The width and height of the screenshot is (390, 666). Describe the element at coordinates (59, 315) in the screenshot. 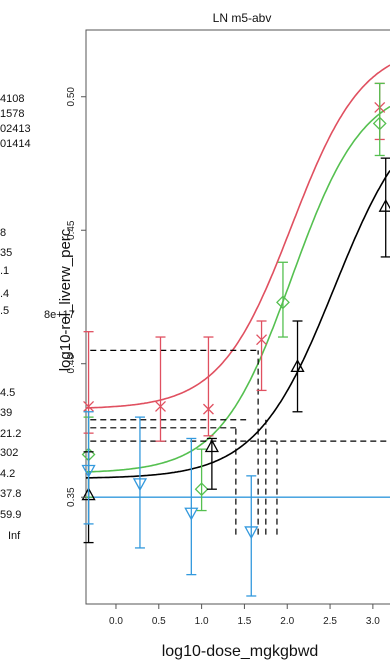

I see `left-panel-value: 8e+17` at that location.